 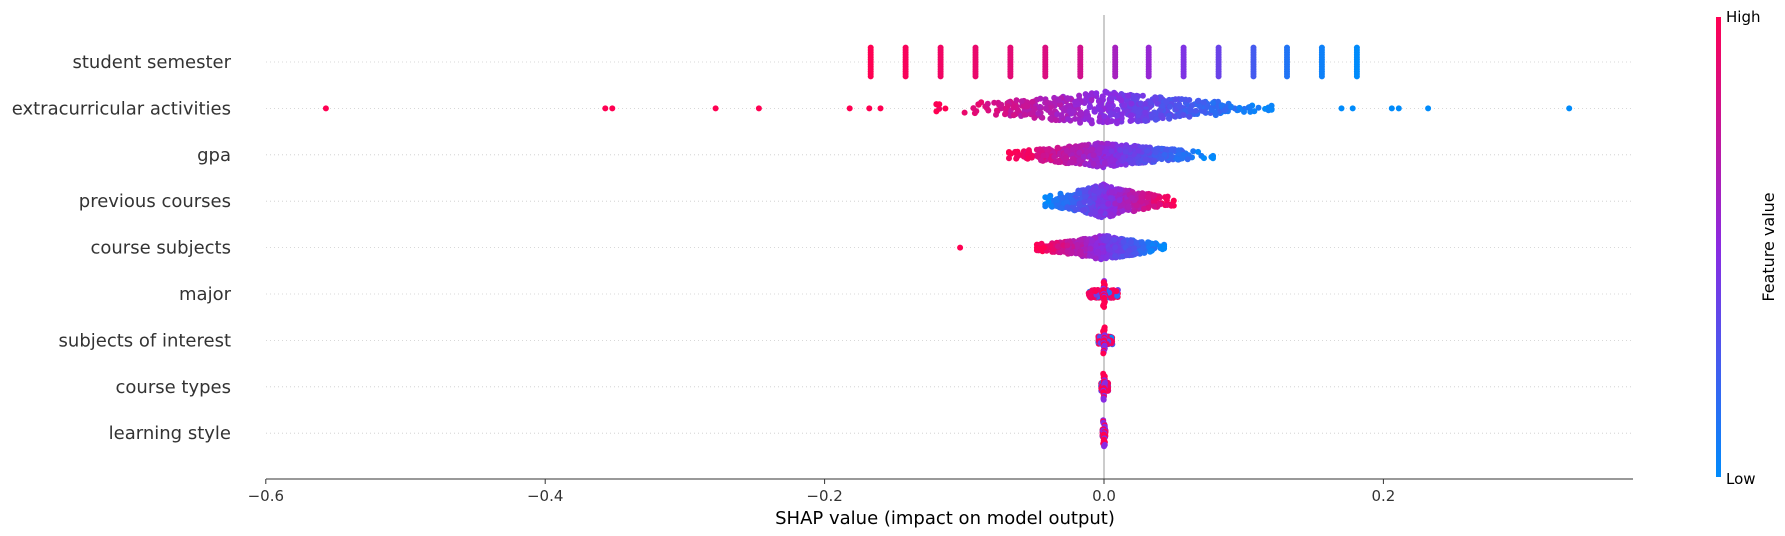 What do you see at coordinates (545, 496) in the screenshot?
I see `x-tick-label: −0.4` at bounding box center [545, 496].